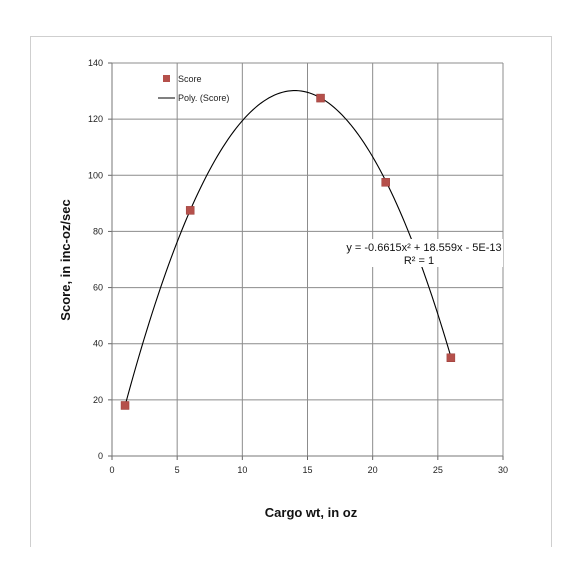 Image resolution: width=576 pixels, height=576 pixels. What do you see at coordinates (423, 248) in the screenshot?
I see `trendline-equation: y = -0.6615x² + 18.559x - 5E-13` at bounding box center [423, 248].